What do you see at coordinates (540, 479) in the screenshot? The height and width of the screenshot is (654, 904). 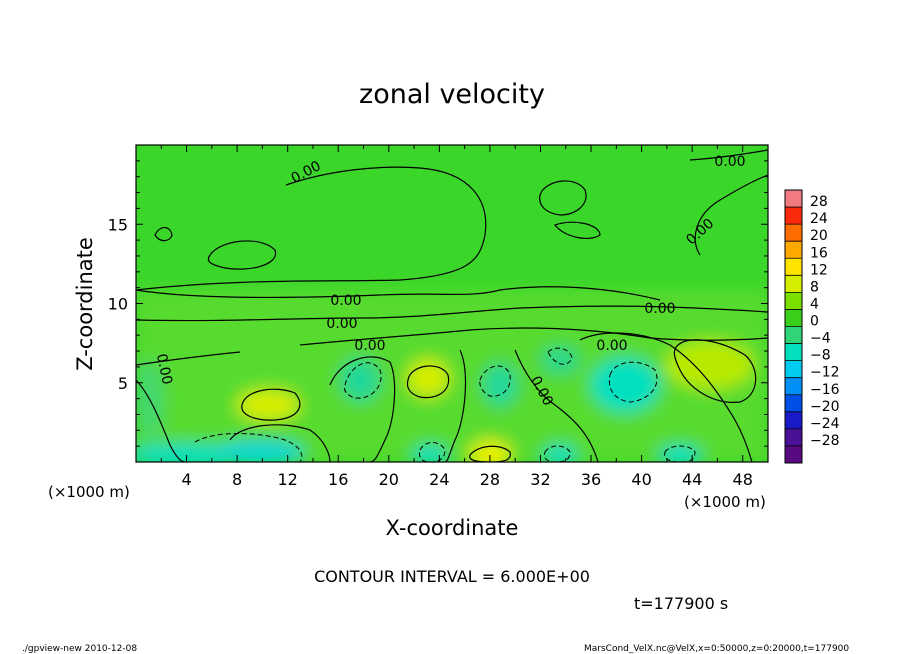 I see `x-tick-label: 32` at bounding box center [540, 479].